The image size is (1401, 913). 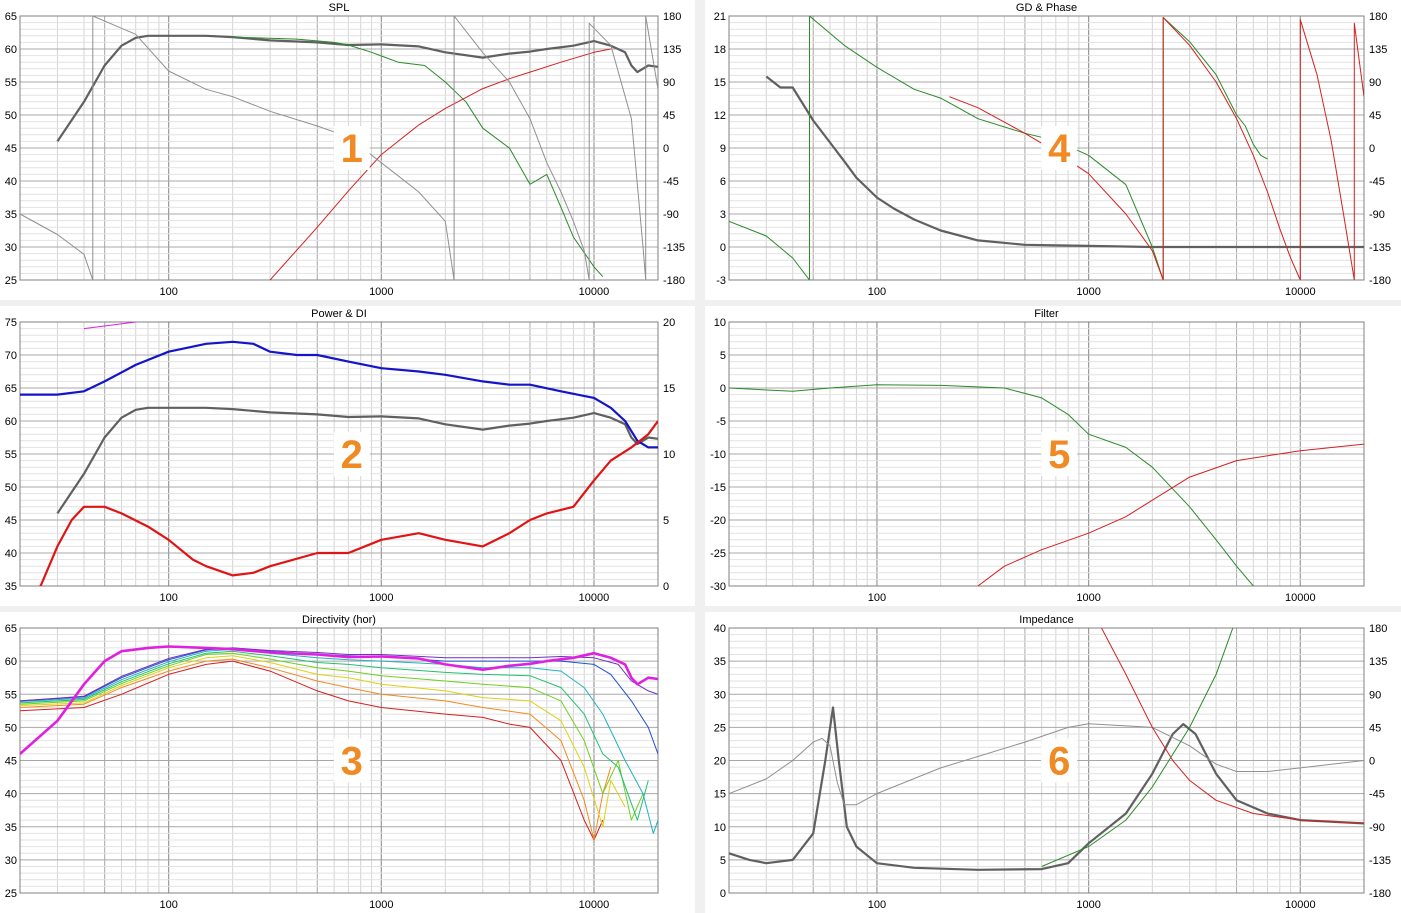 I want to click on y-tick-label: 45, so click(x=11, y=149).